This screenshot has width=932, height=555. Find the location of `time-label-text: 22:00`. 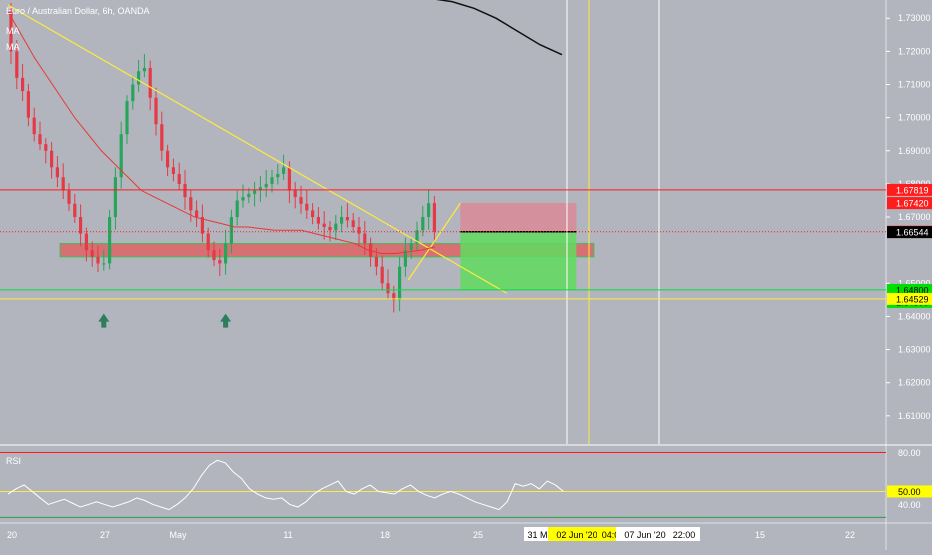

time-label-text: 22:00 is located at coordinates (684, 535).